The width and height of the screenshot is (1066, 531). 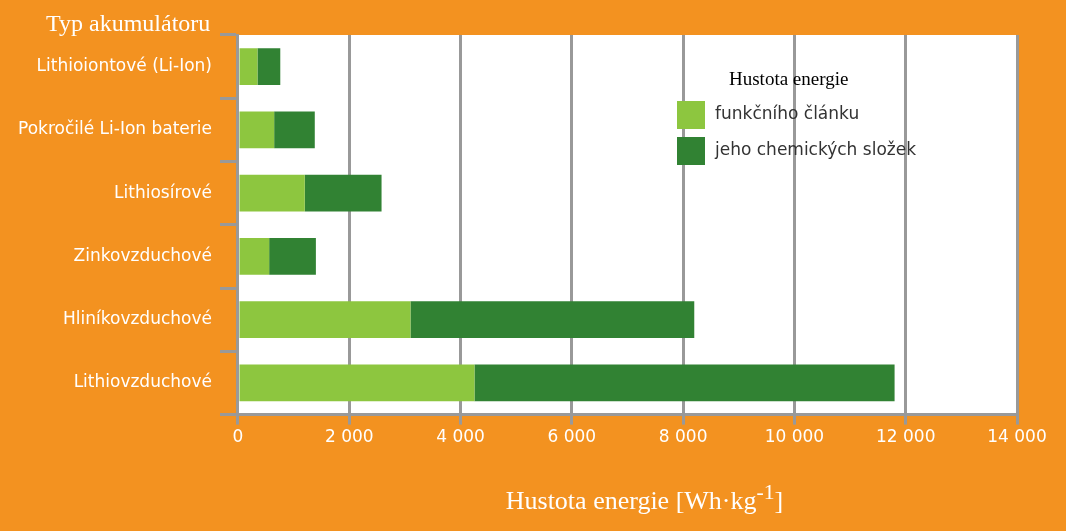 What do you see at coordinates (163, 191) in the screenshot?
I see `y-tick-label: Lithiosírové` at bounding box center [163, 191].